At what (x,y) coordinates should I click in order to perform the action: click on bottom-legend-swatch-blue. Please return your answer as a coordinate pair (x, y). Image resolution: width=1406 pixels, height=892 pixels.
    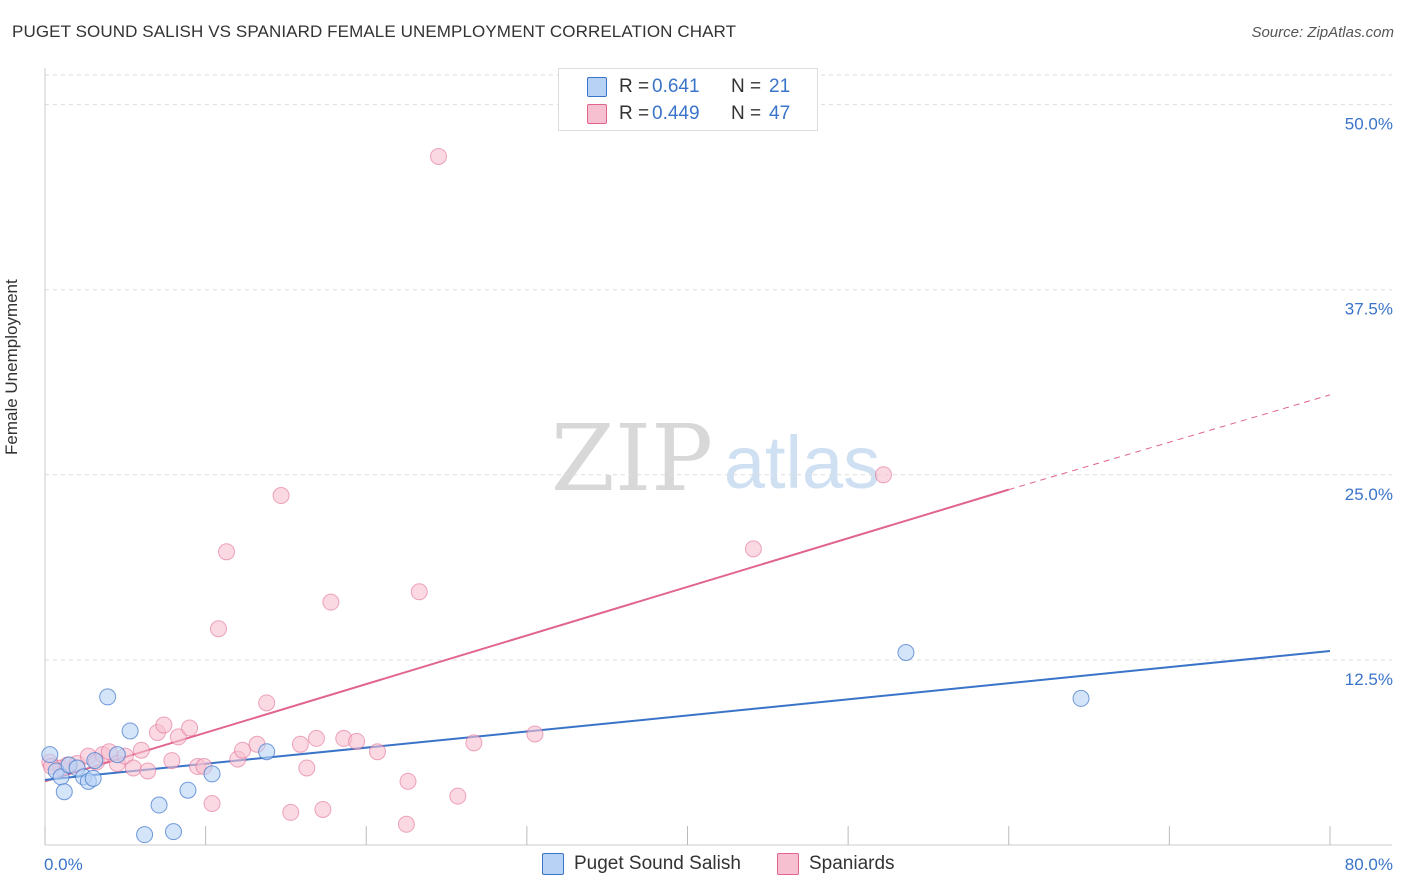
    Looking at the image, I should click on (553, 864).